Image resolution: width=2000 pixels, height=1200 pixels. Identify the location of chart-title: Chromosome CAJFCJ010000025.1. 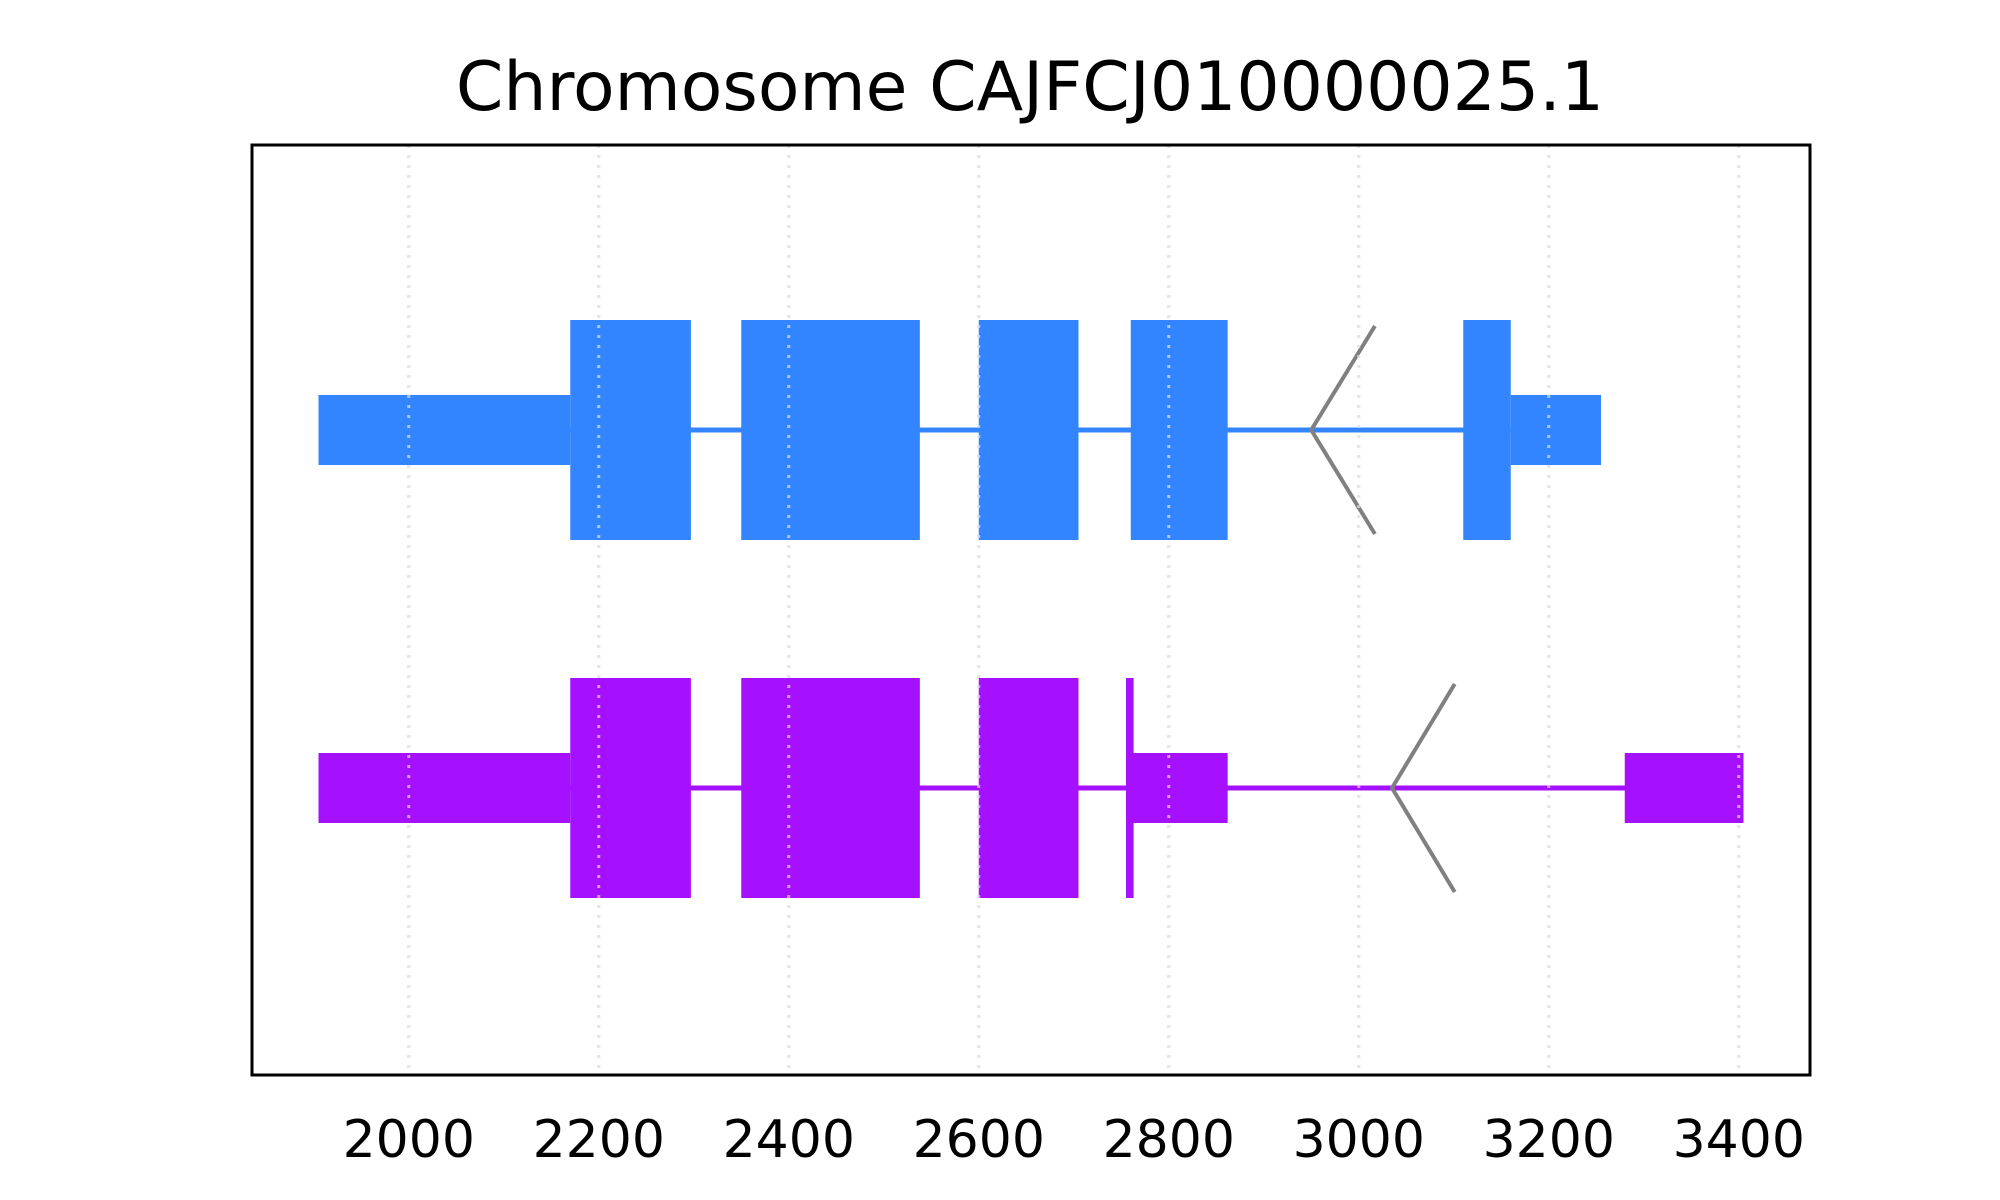
(1030, 87).